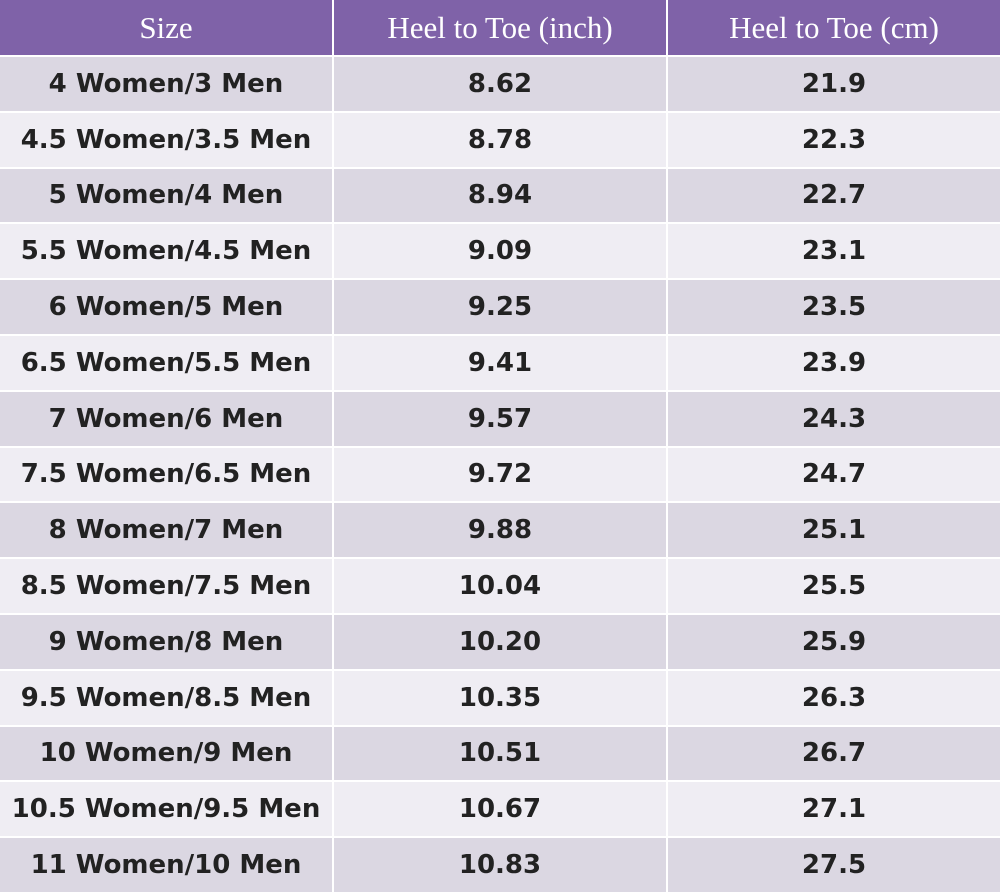 This screenshot has width=1000, height=896. I want to click on length-cell: 10.20, so click(500, 641).